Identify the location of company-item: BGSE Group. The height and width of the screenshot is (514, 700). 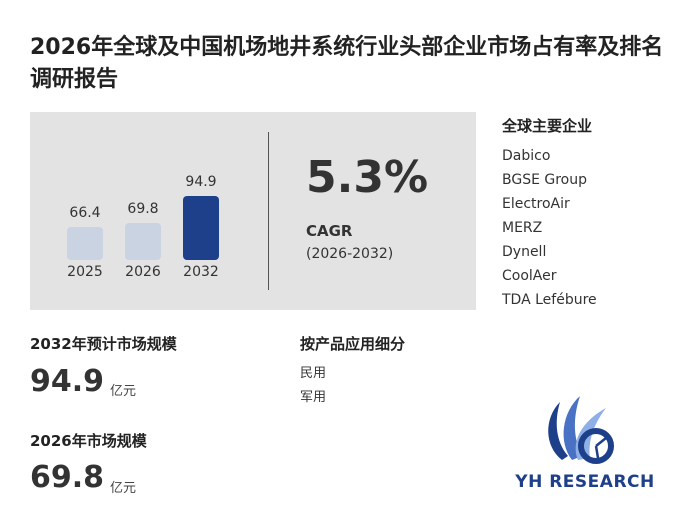
(545, 180).